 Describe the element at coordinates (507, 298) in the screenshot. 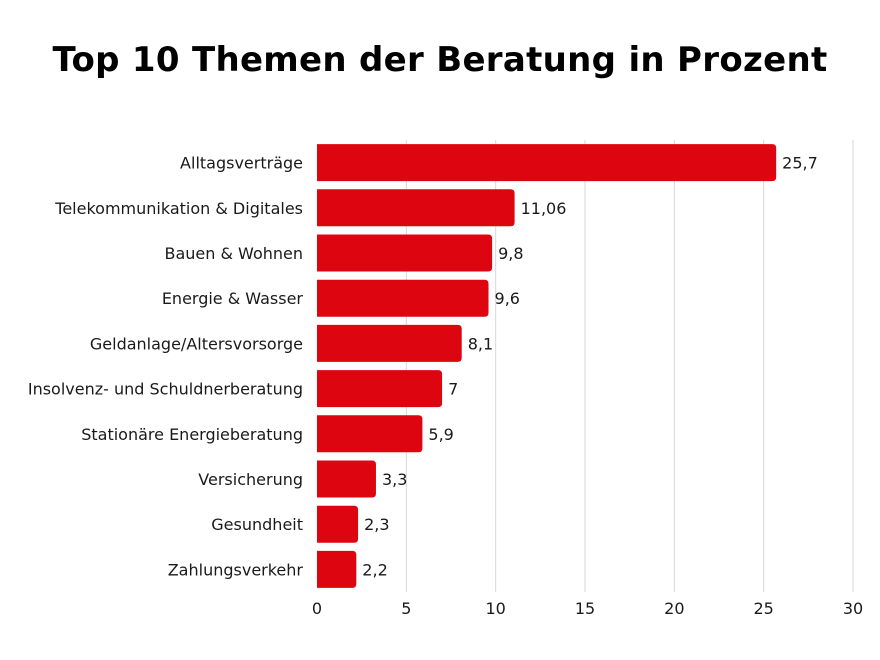

I see `value-label: 9,6` at that location.